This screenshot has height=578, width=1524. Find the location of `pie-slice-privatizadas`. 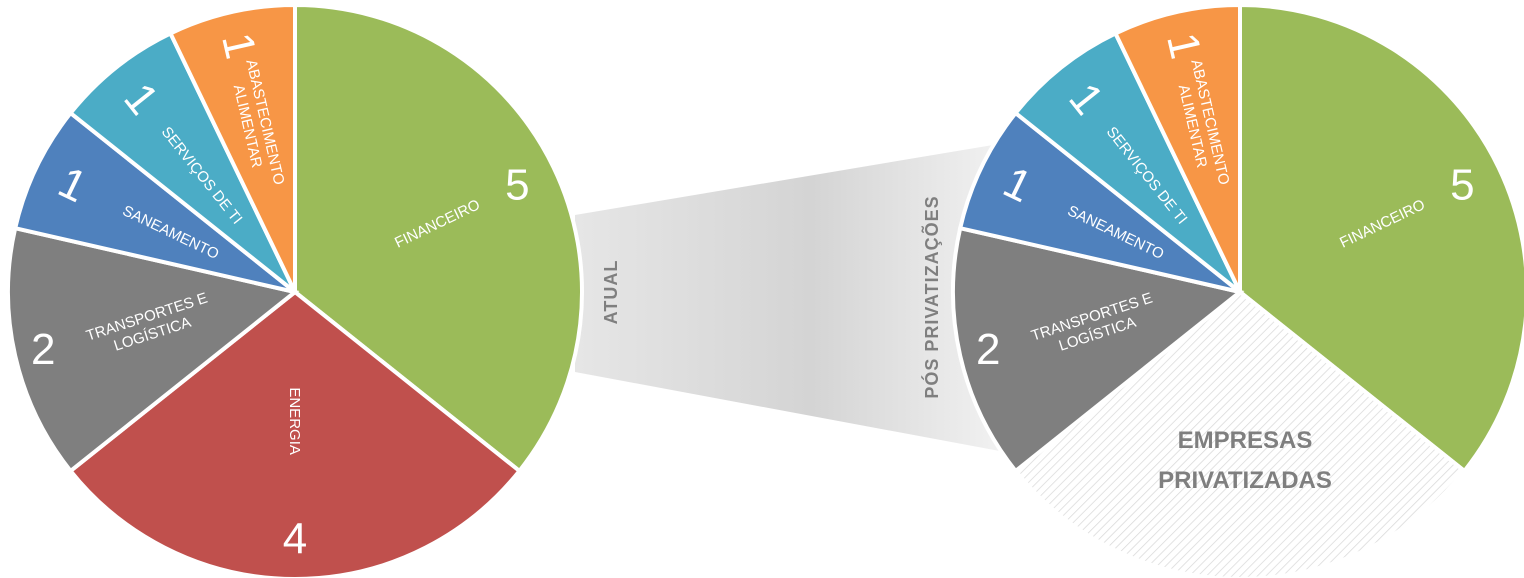

pie-slice-privatizadas is located at coordinates (1240, 433).